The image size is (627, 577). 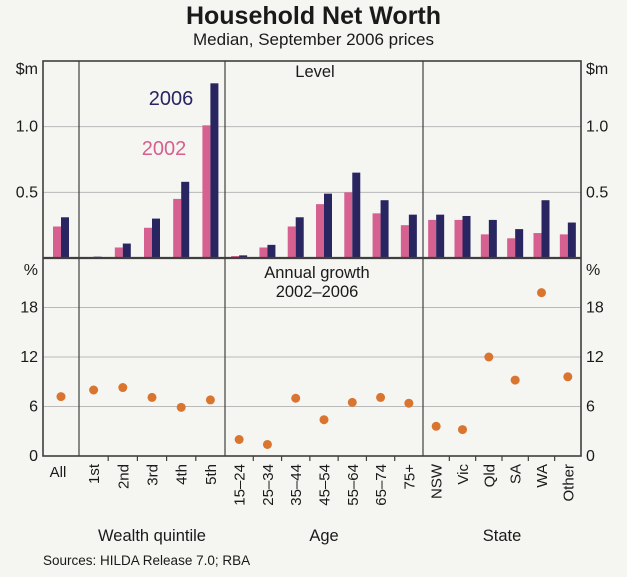 I want to click on panel-label-level: Level, so click(x=315, y=72).